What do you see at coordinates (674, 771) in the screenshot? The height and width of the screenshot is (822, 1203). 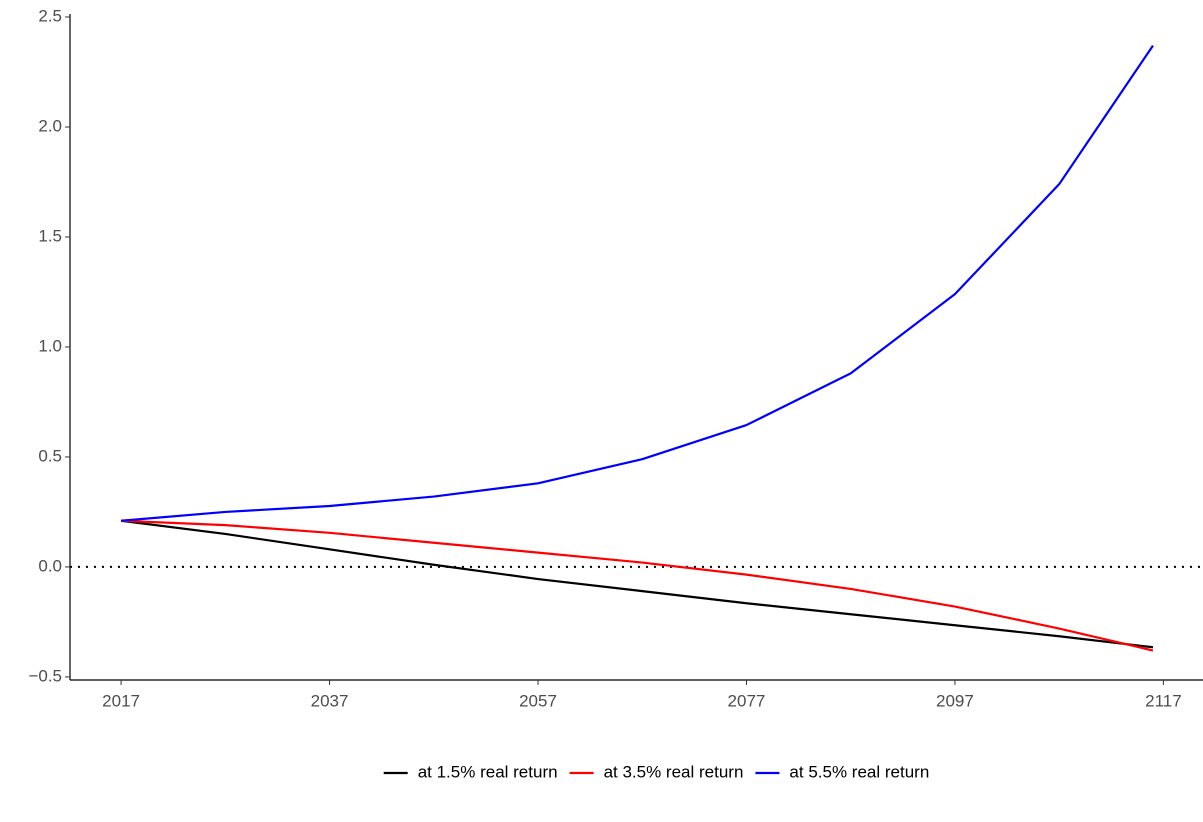 I see `legend-label: at 3.5% real return` at bounding box center [674, 771].